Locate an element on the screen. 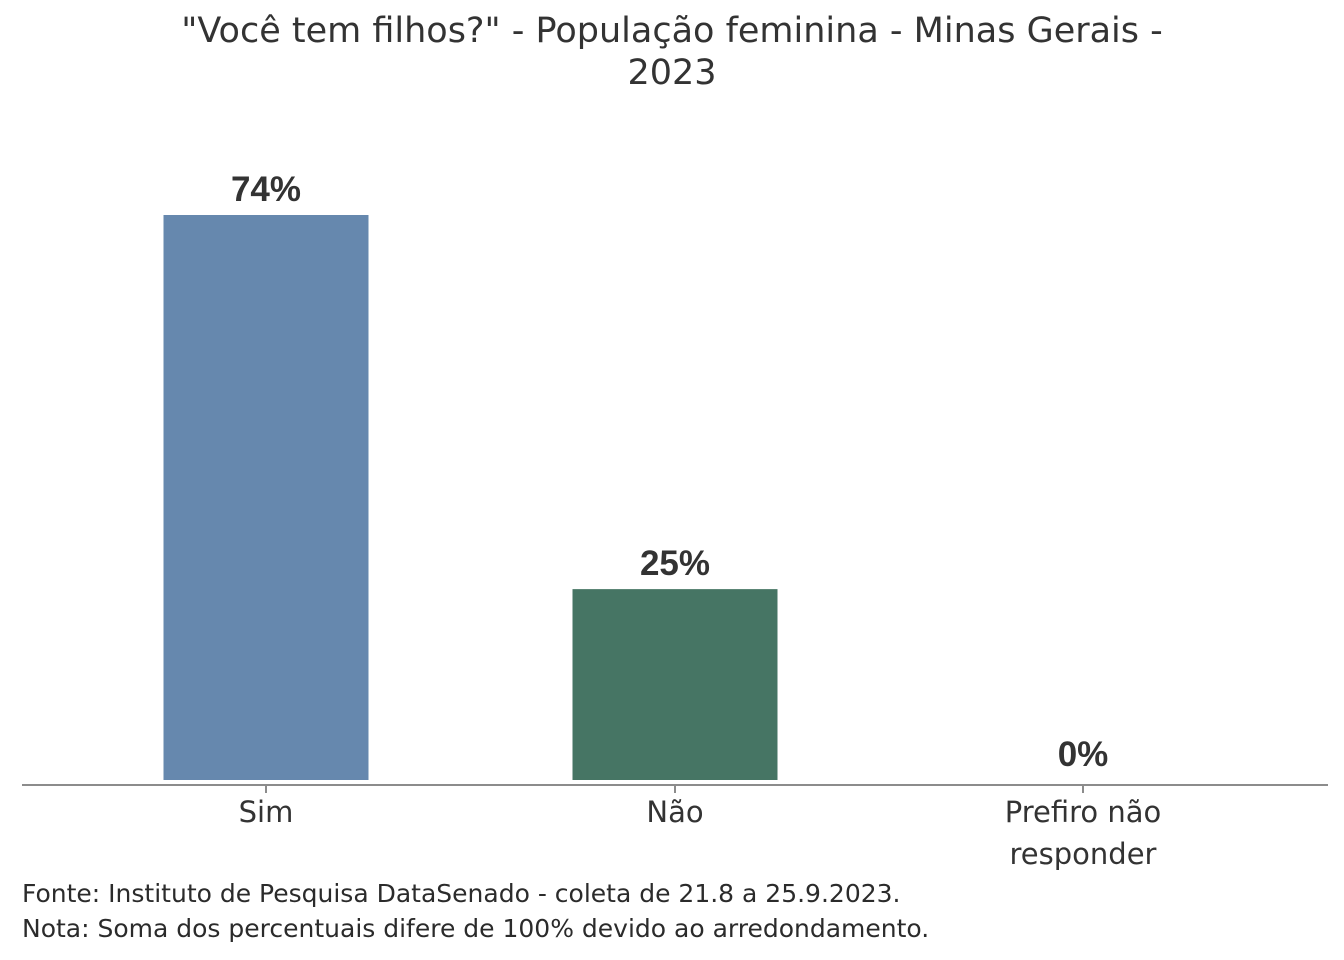 The width and height of the screenshot is (1344, 960). chart-title-line-2: 2023 is located at coordinates (672, 73).